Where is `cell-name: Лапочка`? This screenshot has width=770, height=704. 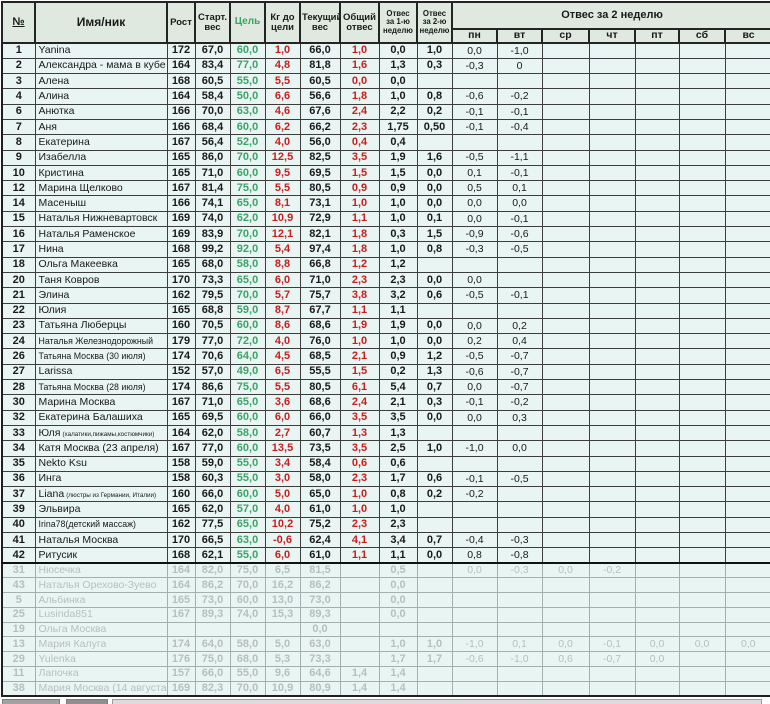 cell-name: Лапочка is located at coordinates (101, 673).